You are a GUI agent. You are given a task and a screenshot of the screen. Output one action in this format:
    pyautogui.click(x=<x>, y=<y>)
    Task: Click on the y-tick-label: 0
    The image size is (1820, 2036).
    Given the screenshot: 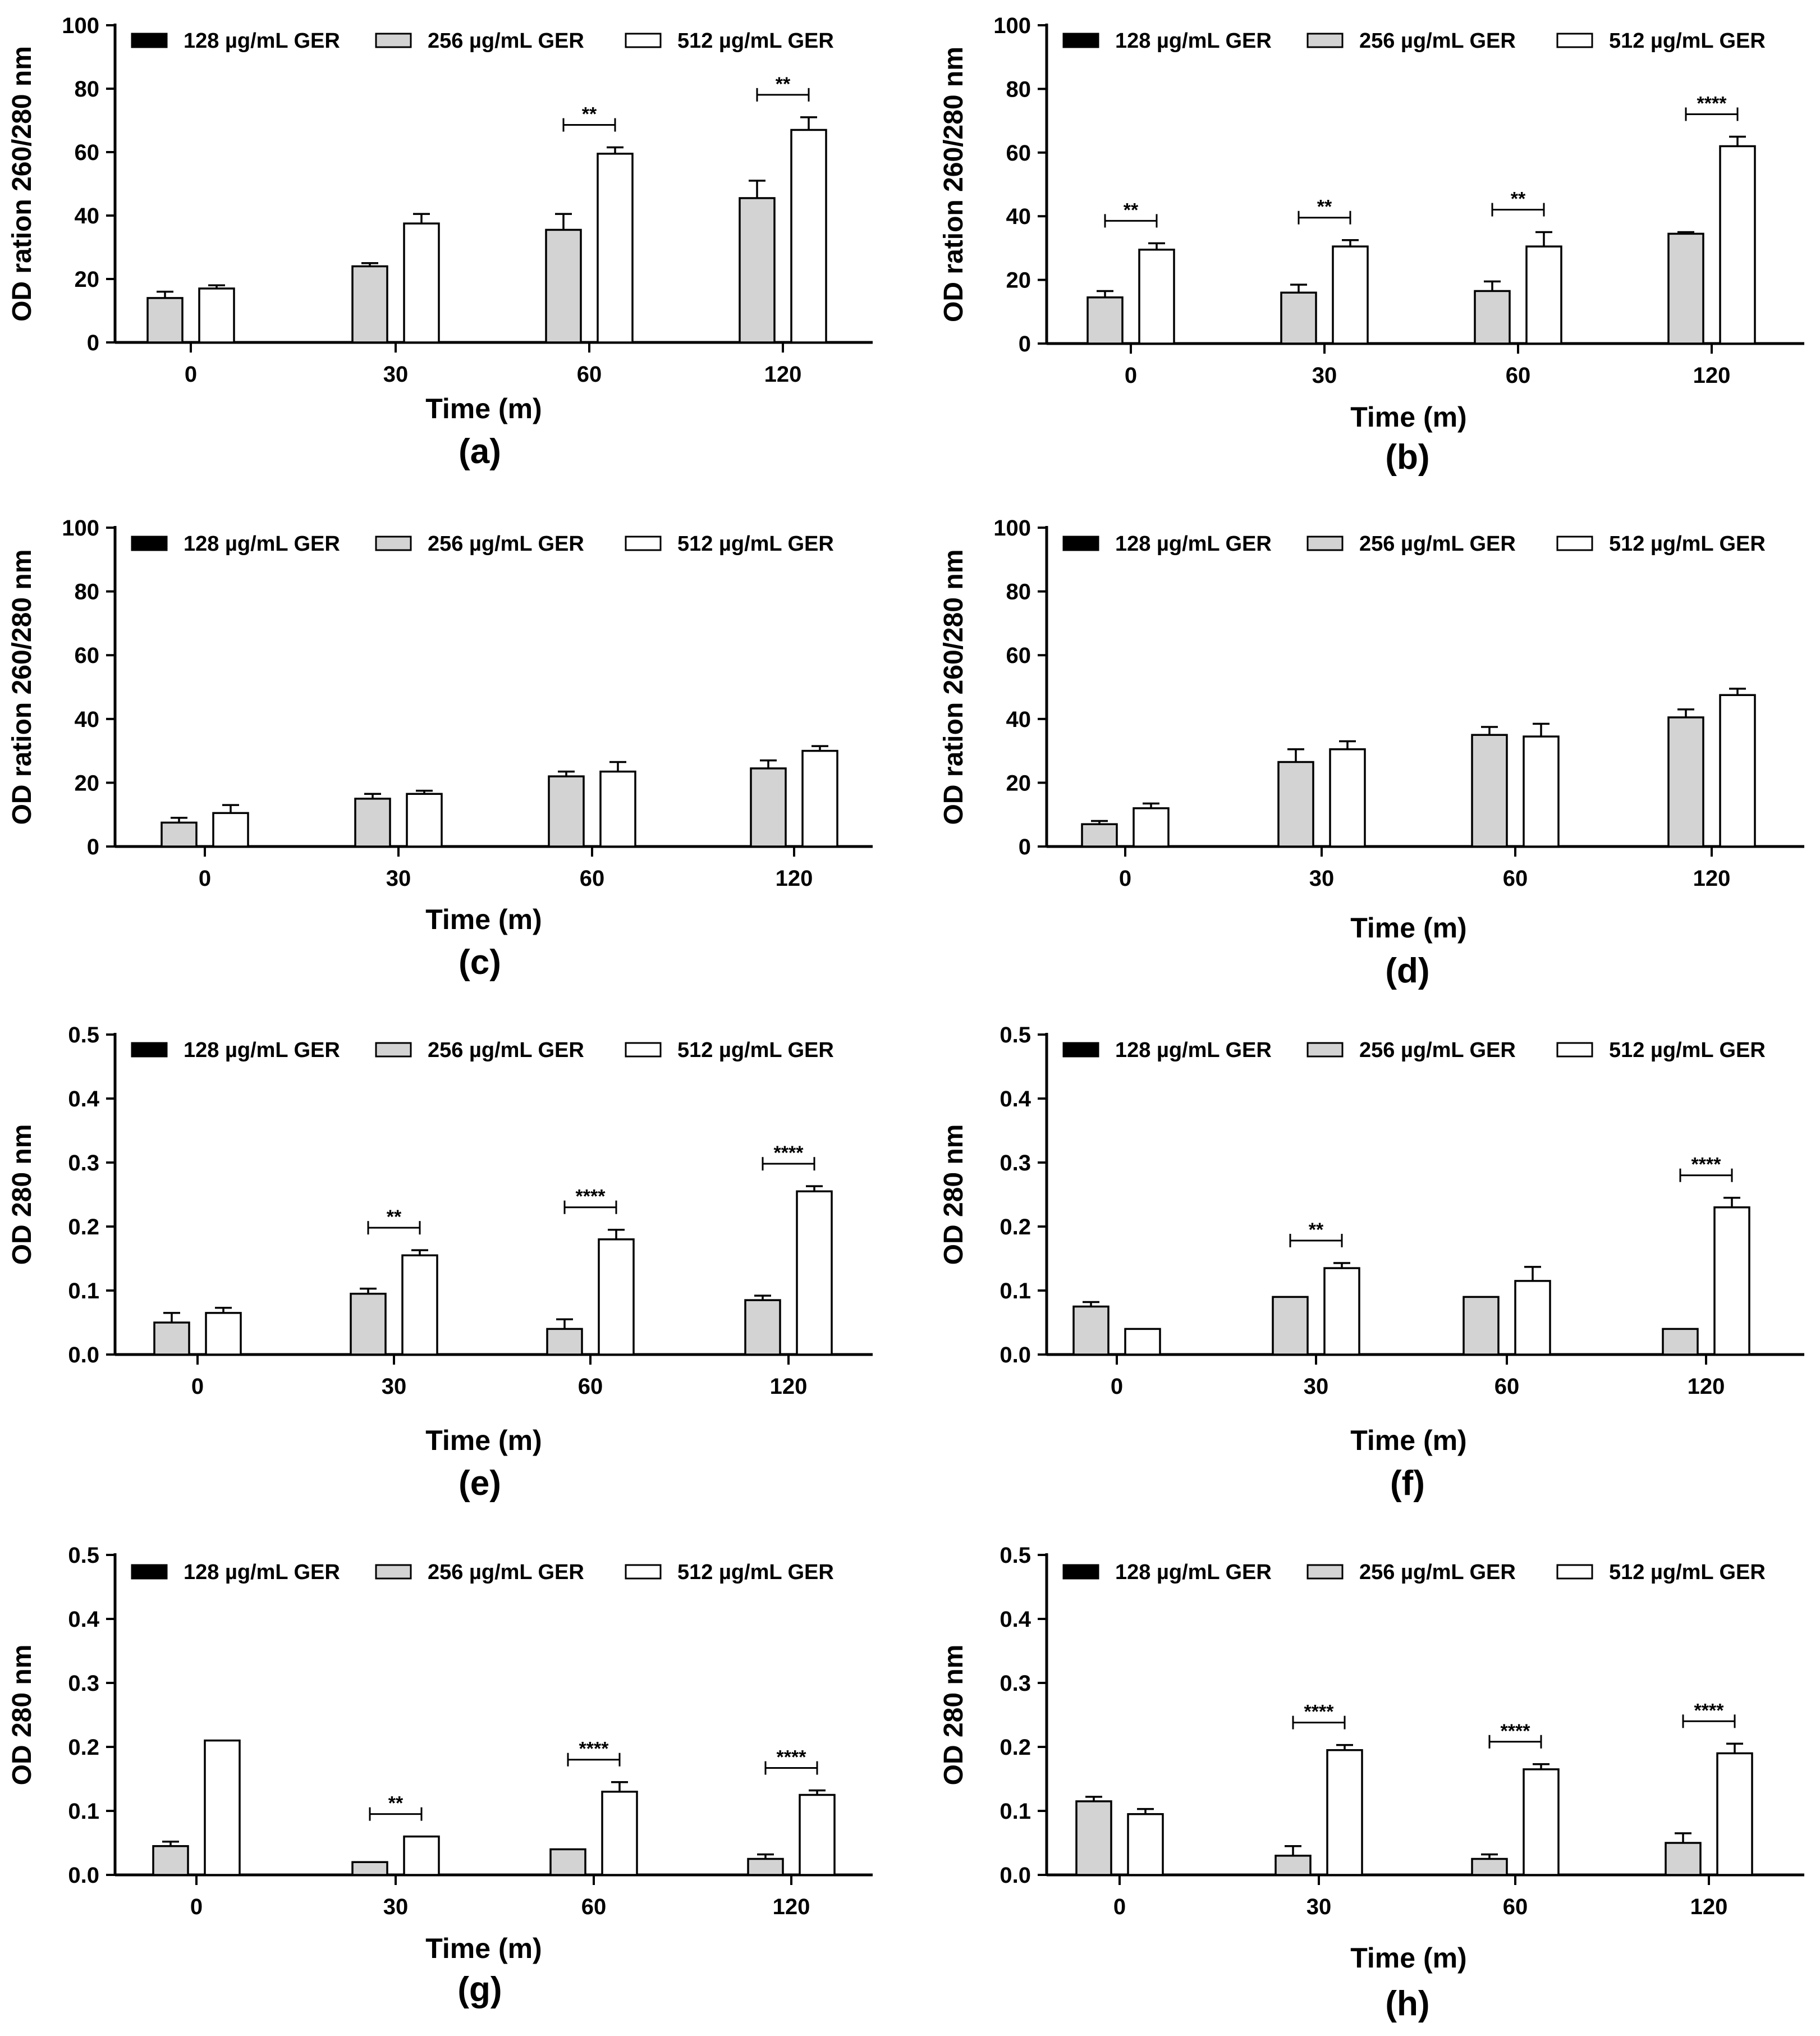 What is the action you would take?
    pyautogui.click(x=93, y=343)
    